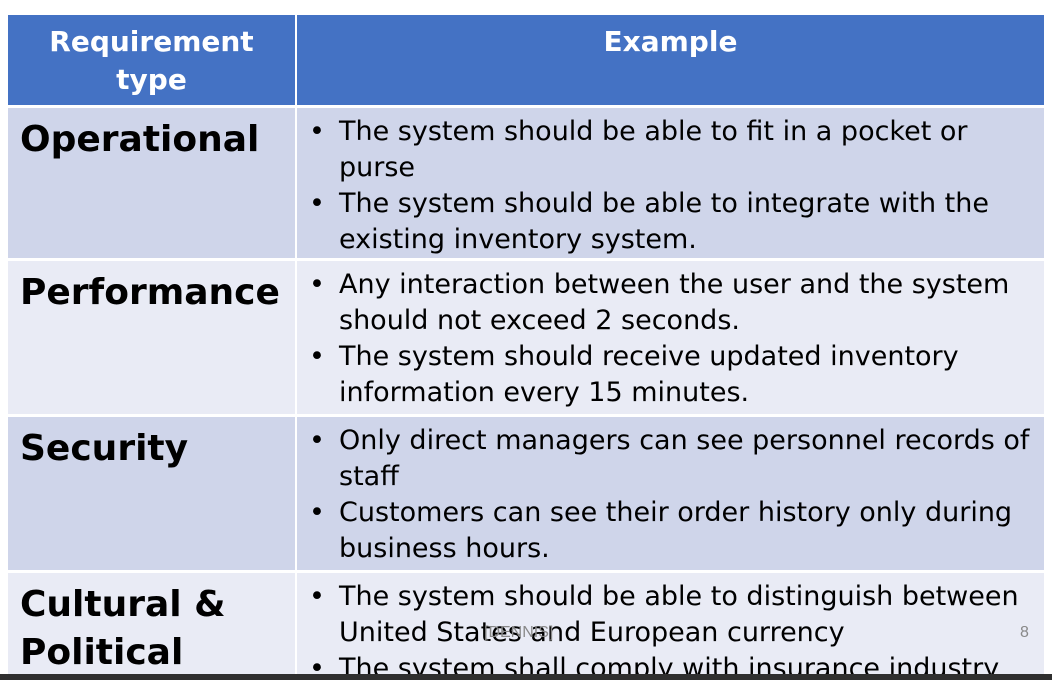 The image size is (1052, 680). Describe the element at coordinates (526, 677) in the screenshot. I see `bottom-bar` at that location.